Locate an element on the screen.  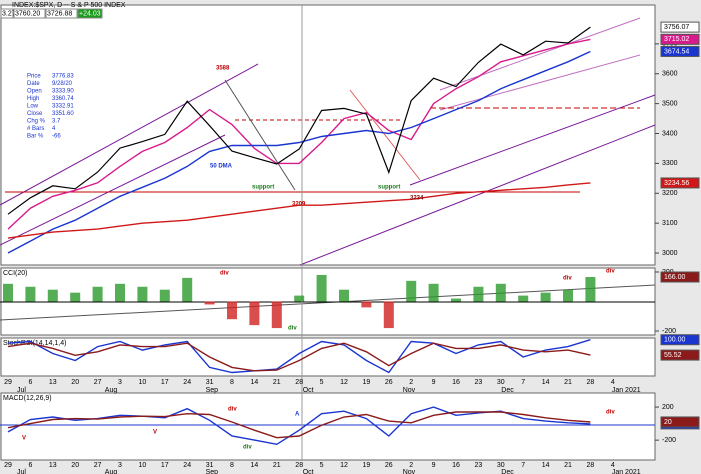
annotation: 3209 is located at coordinates (299, 205).